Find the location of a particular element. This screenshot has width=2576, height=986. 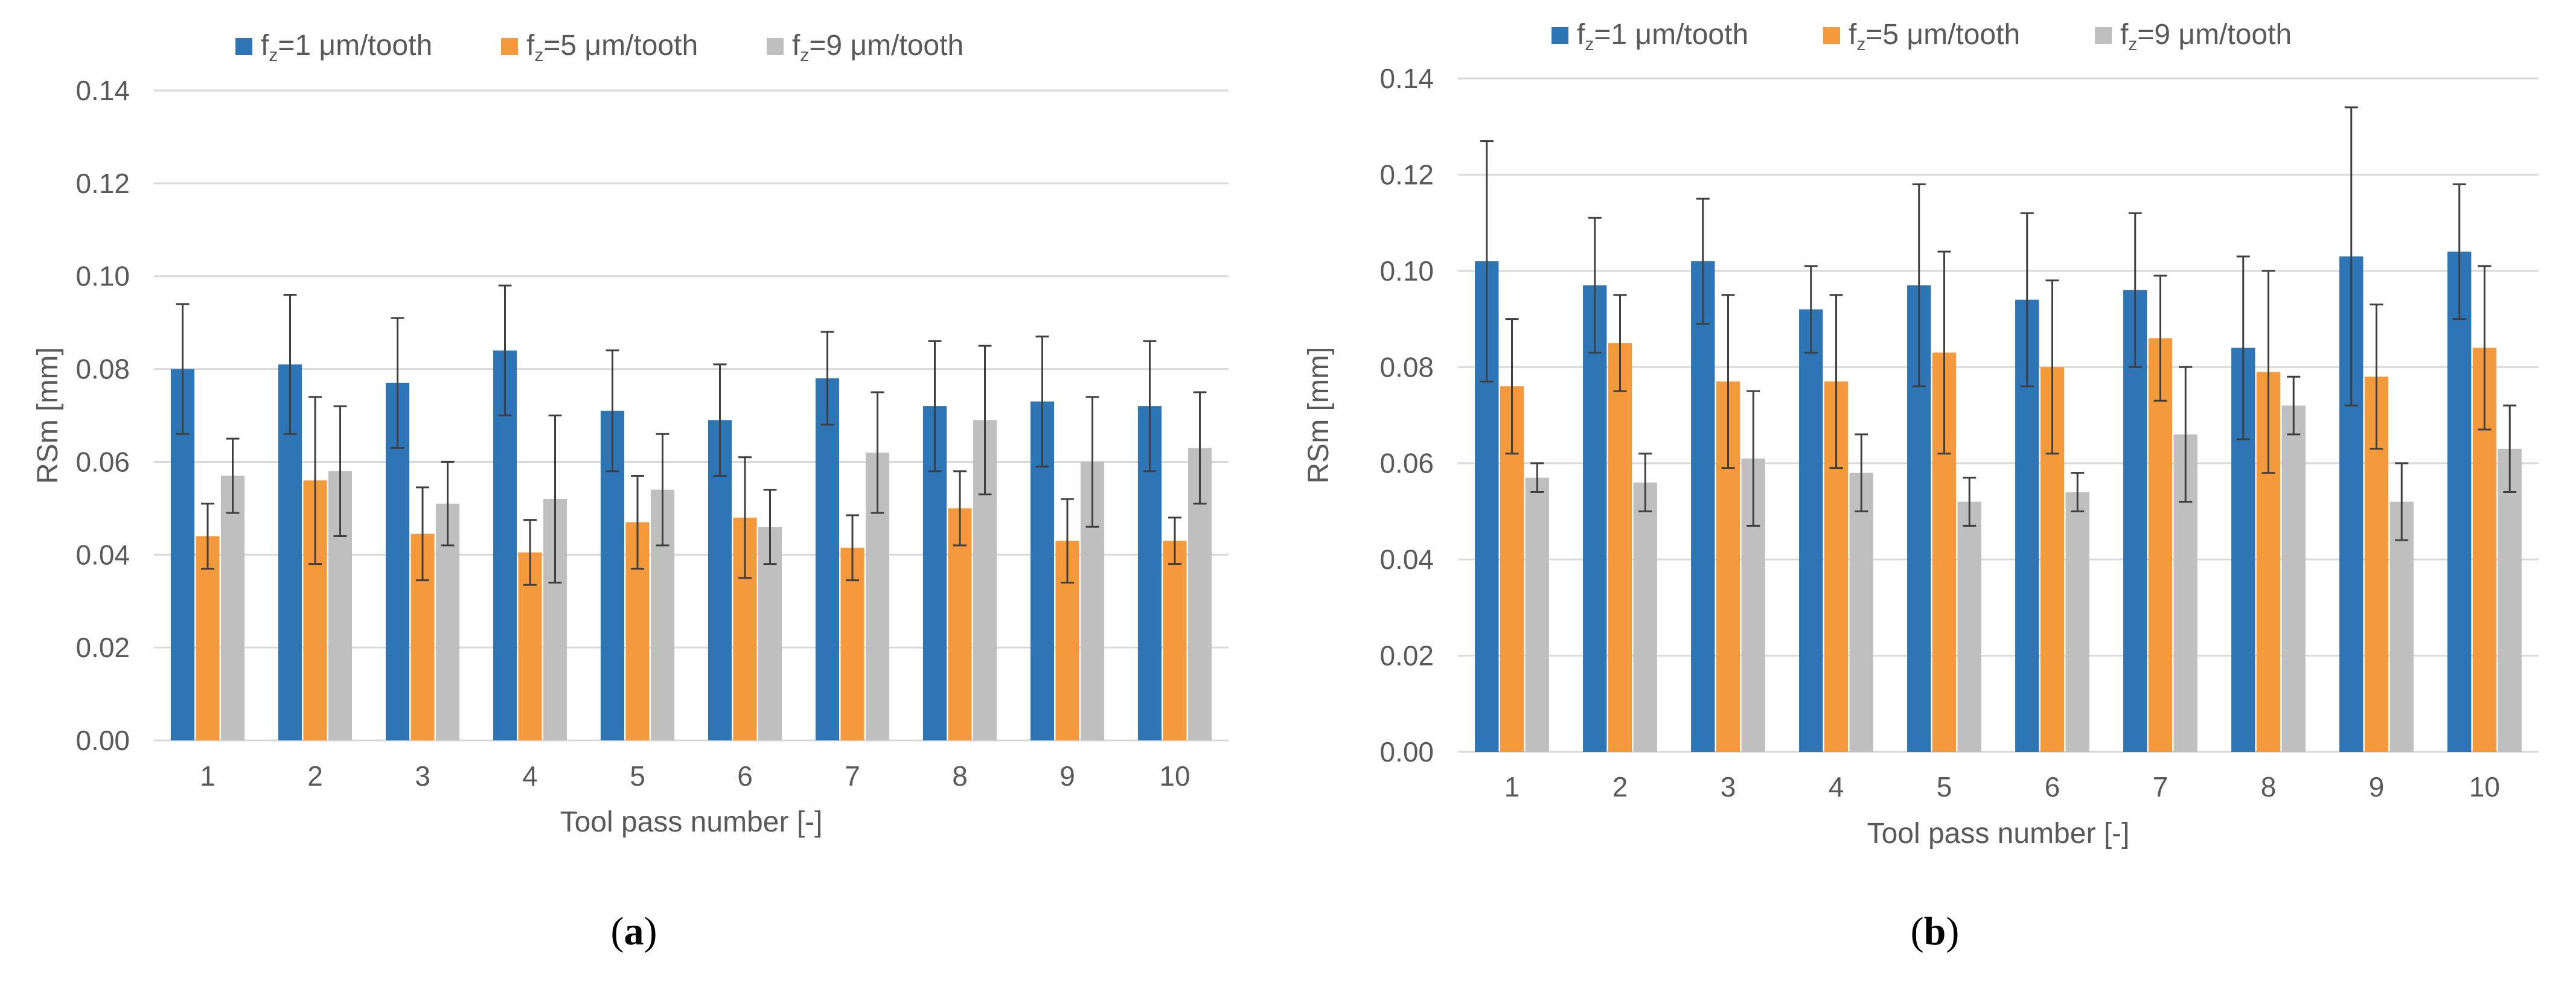

x-tick-label: 3 is located at coordinates (1729, 787).